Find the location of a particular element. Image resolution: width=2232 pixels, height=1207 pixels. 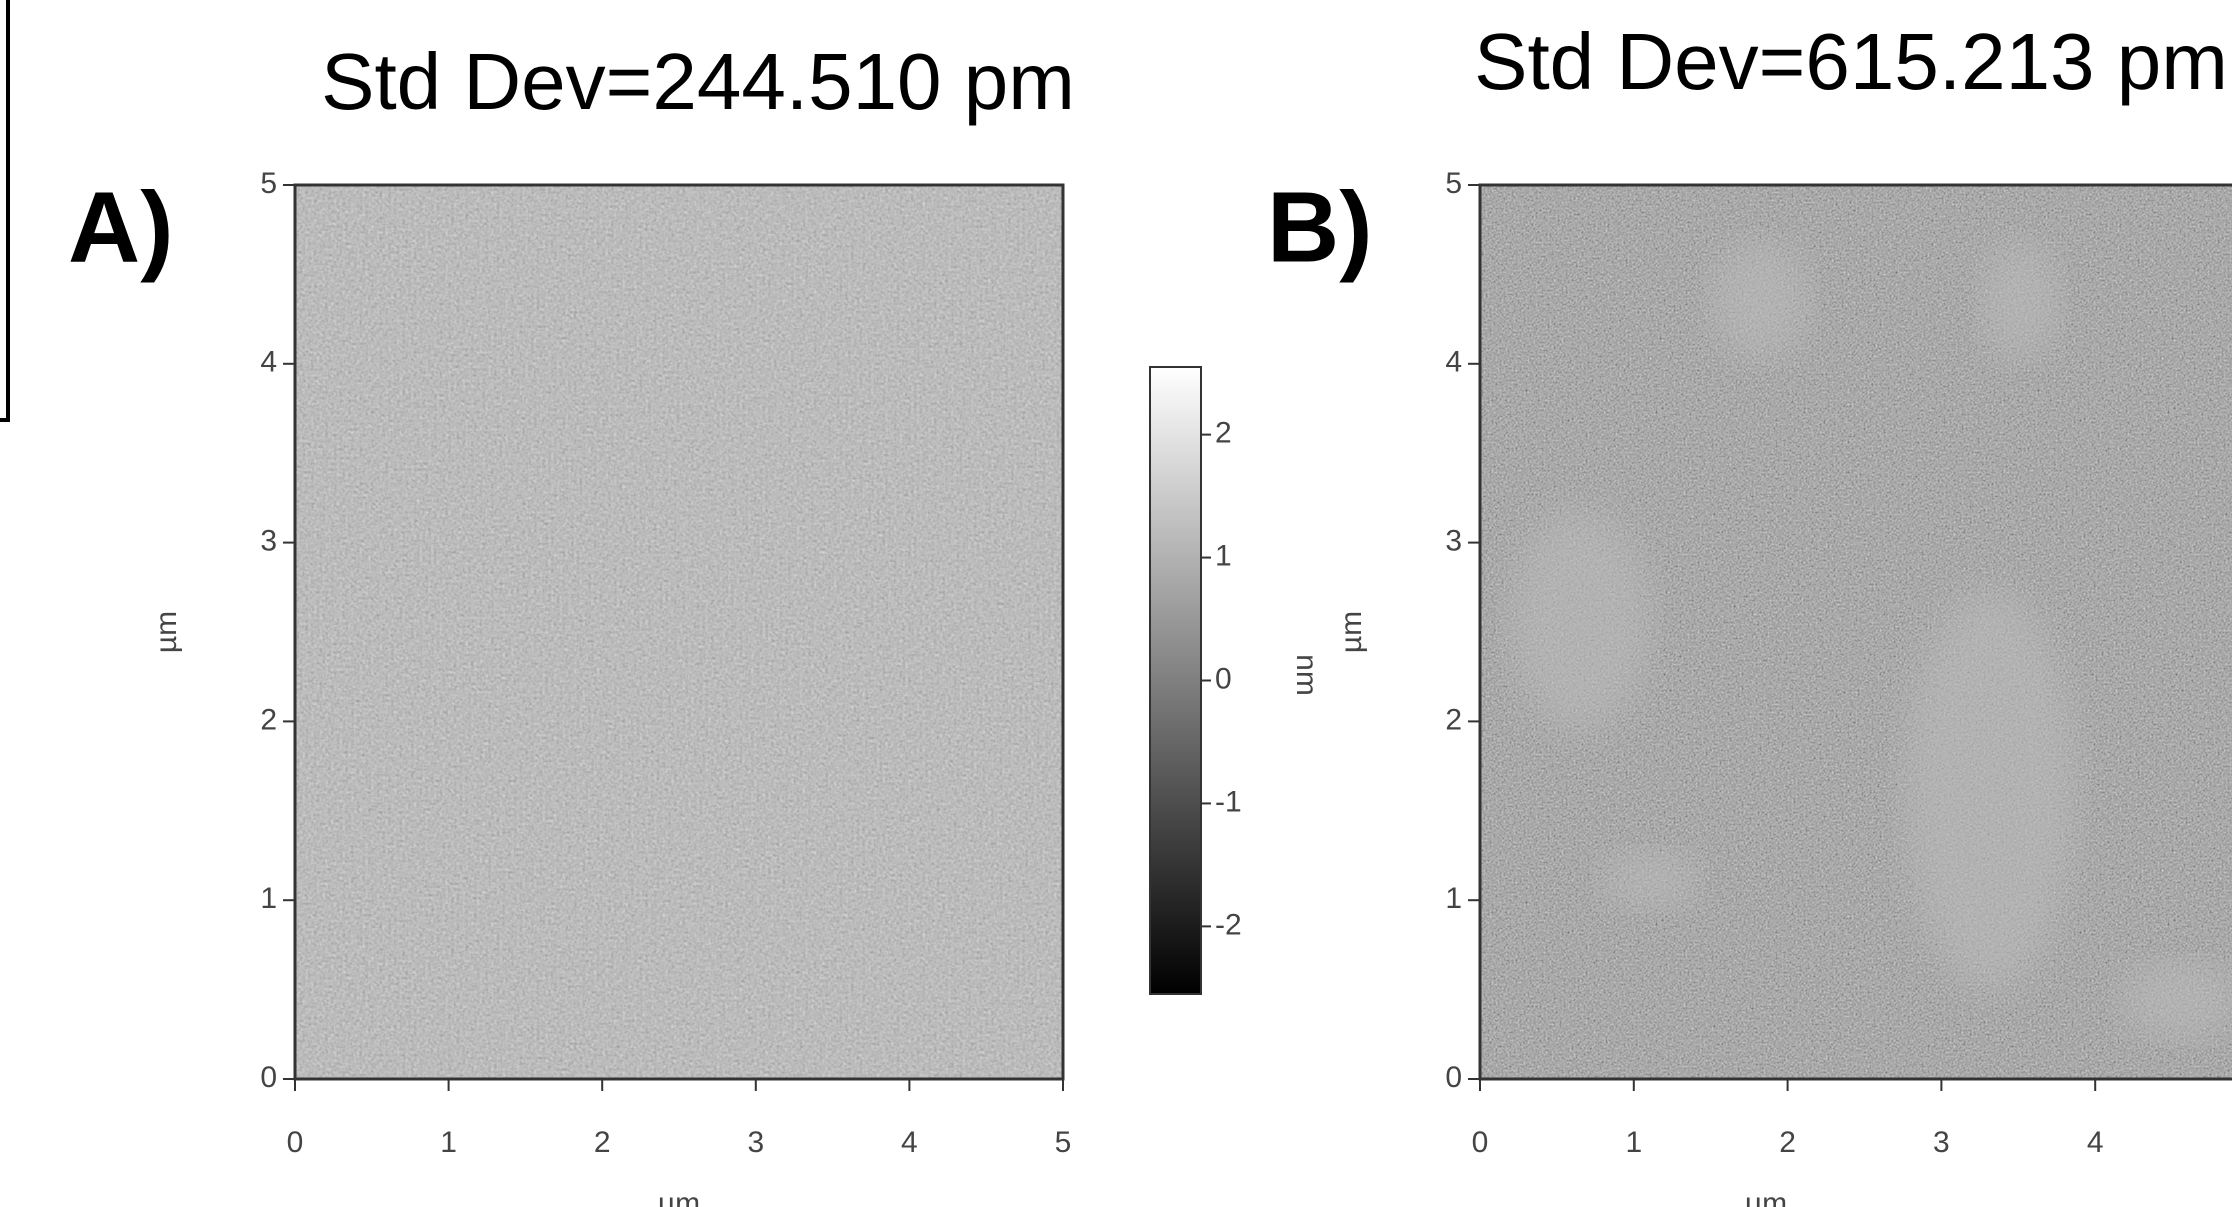

colorbar-tick-label: 0 is located at coordinates (1223, 678).